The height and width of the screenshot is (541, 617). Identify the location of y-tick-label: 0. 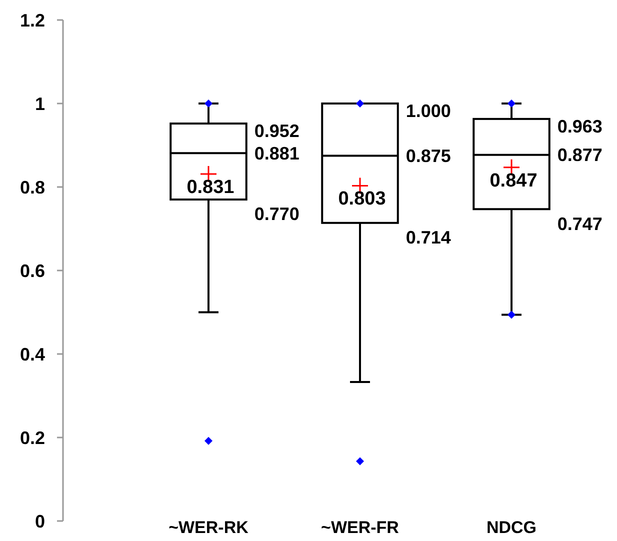
(39, 521).